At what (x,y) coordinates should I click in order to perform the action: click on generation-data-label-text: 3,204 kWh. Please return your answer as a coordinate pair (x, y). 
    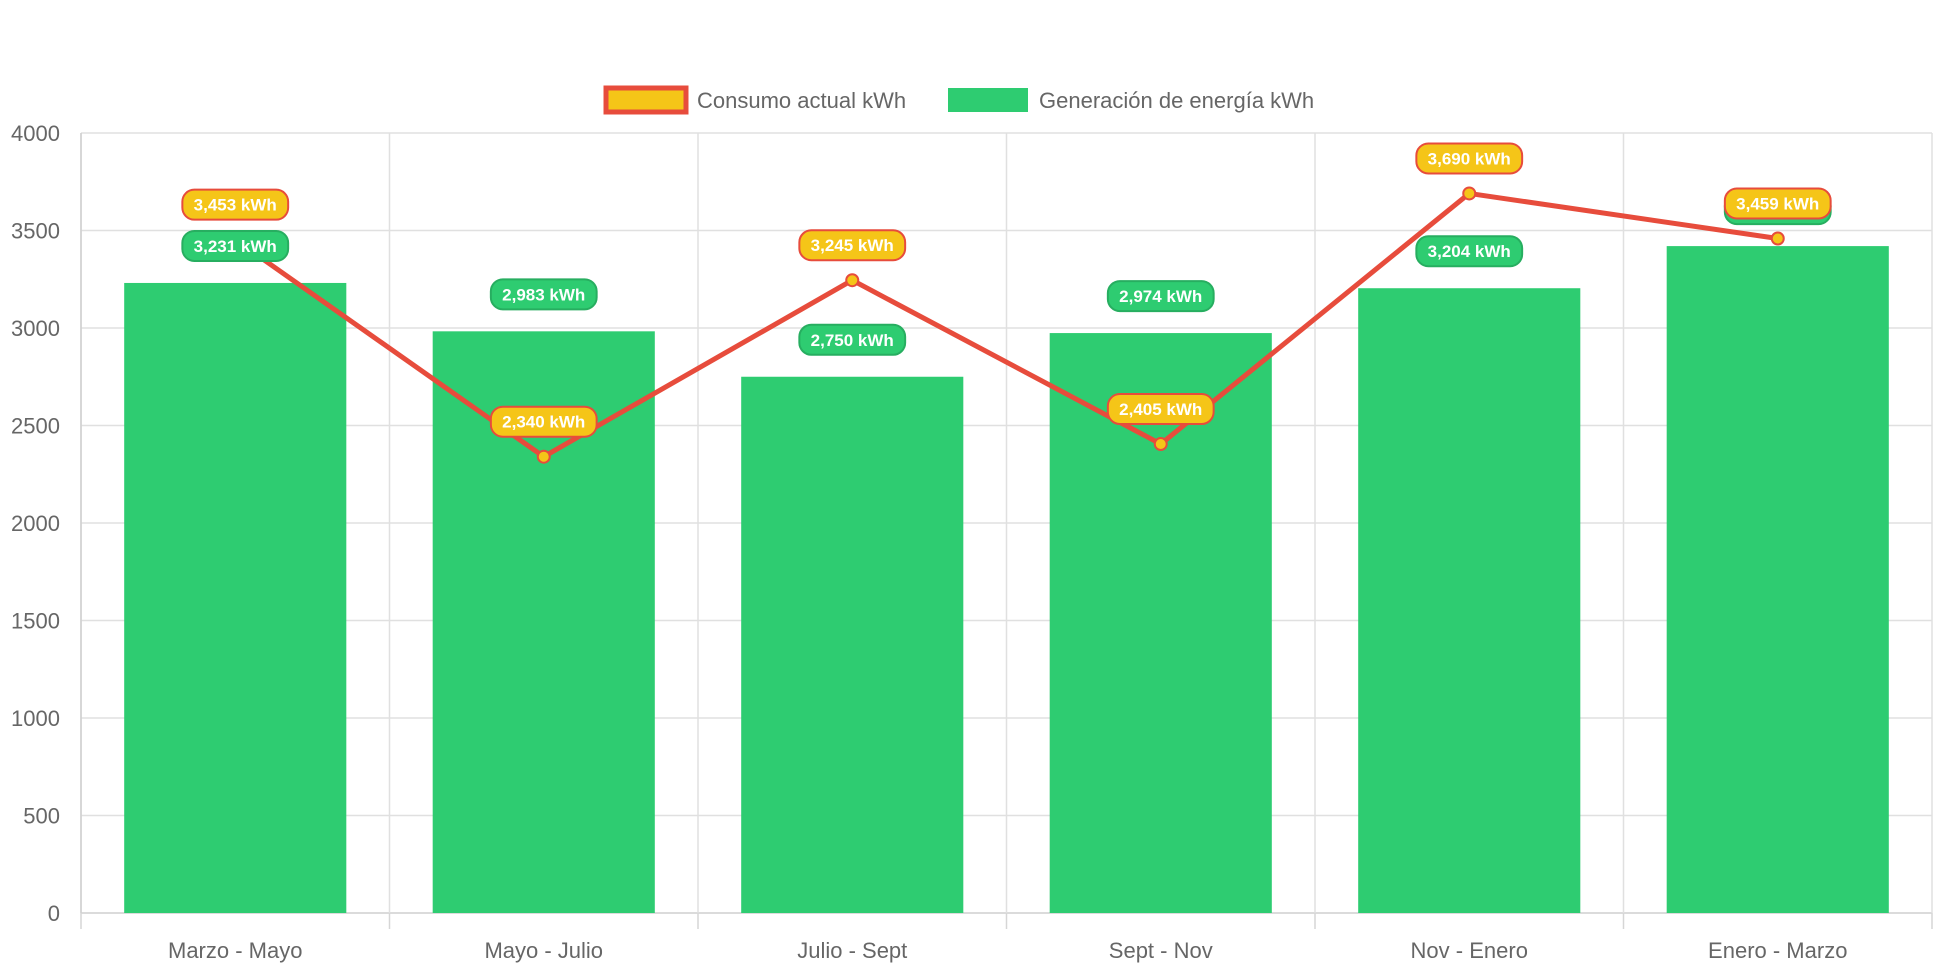
    Looking at the image, I should click on (1469, 251).